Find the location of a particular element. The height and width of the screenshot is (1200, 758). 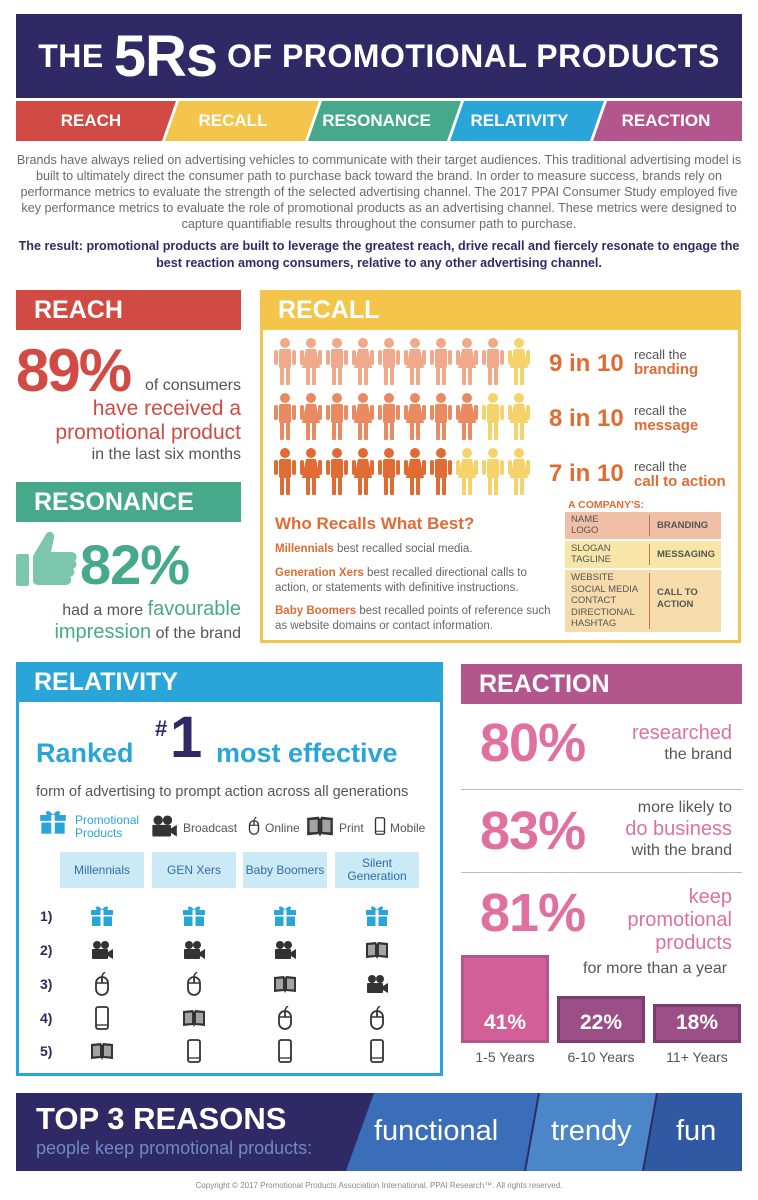

reaction-plain-text: with the brand is located at coordinates (681, 850).